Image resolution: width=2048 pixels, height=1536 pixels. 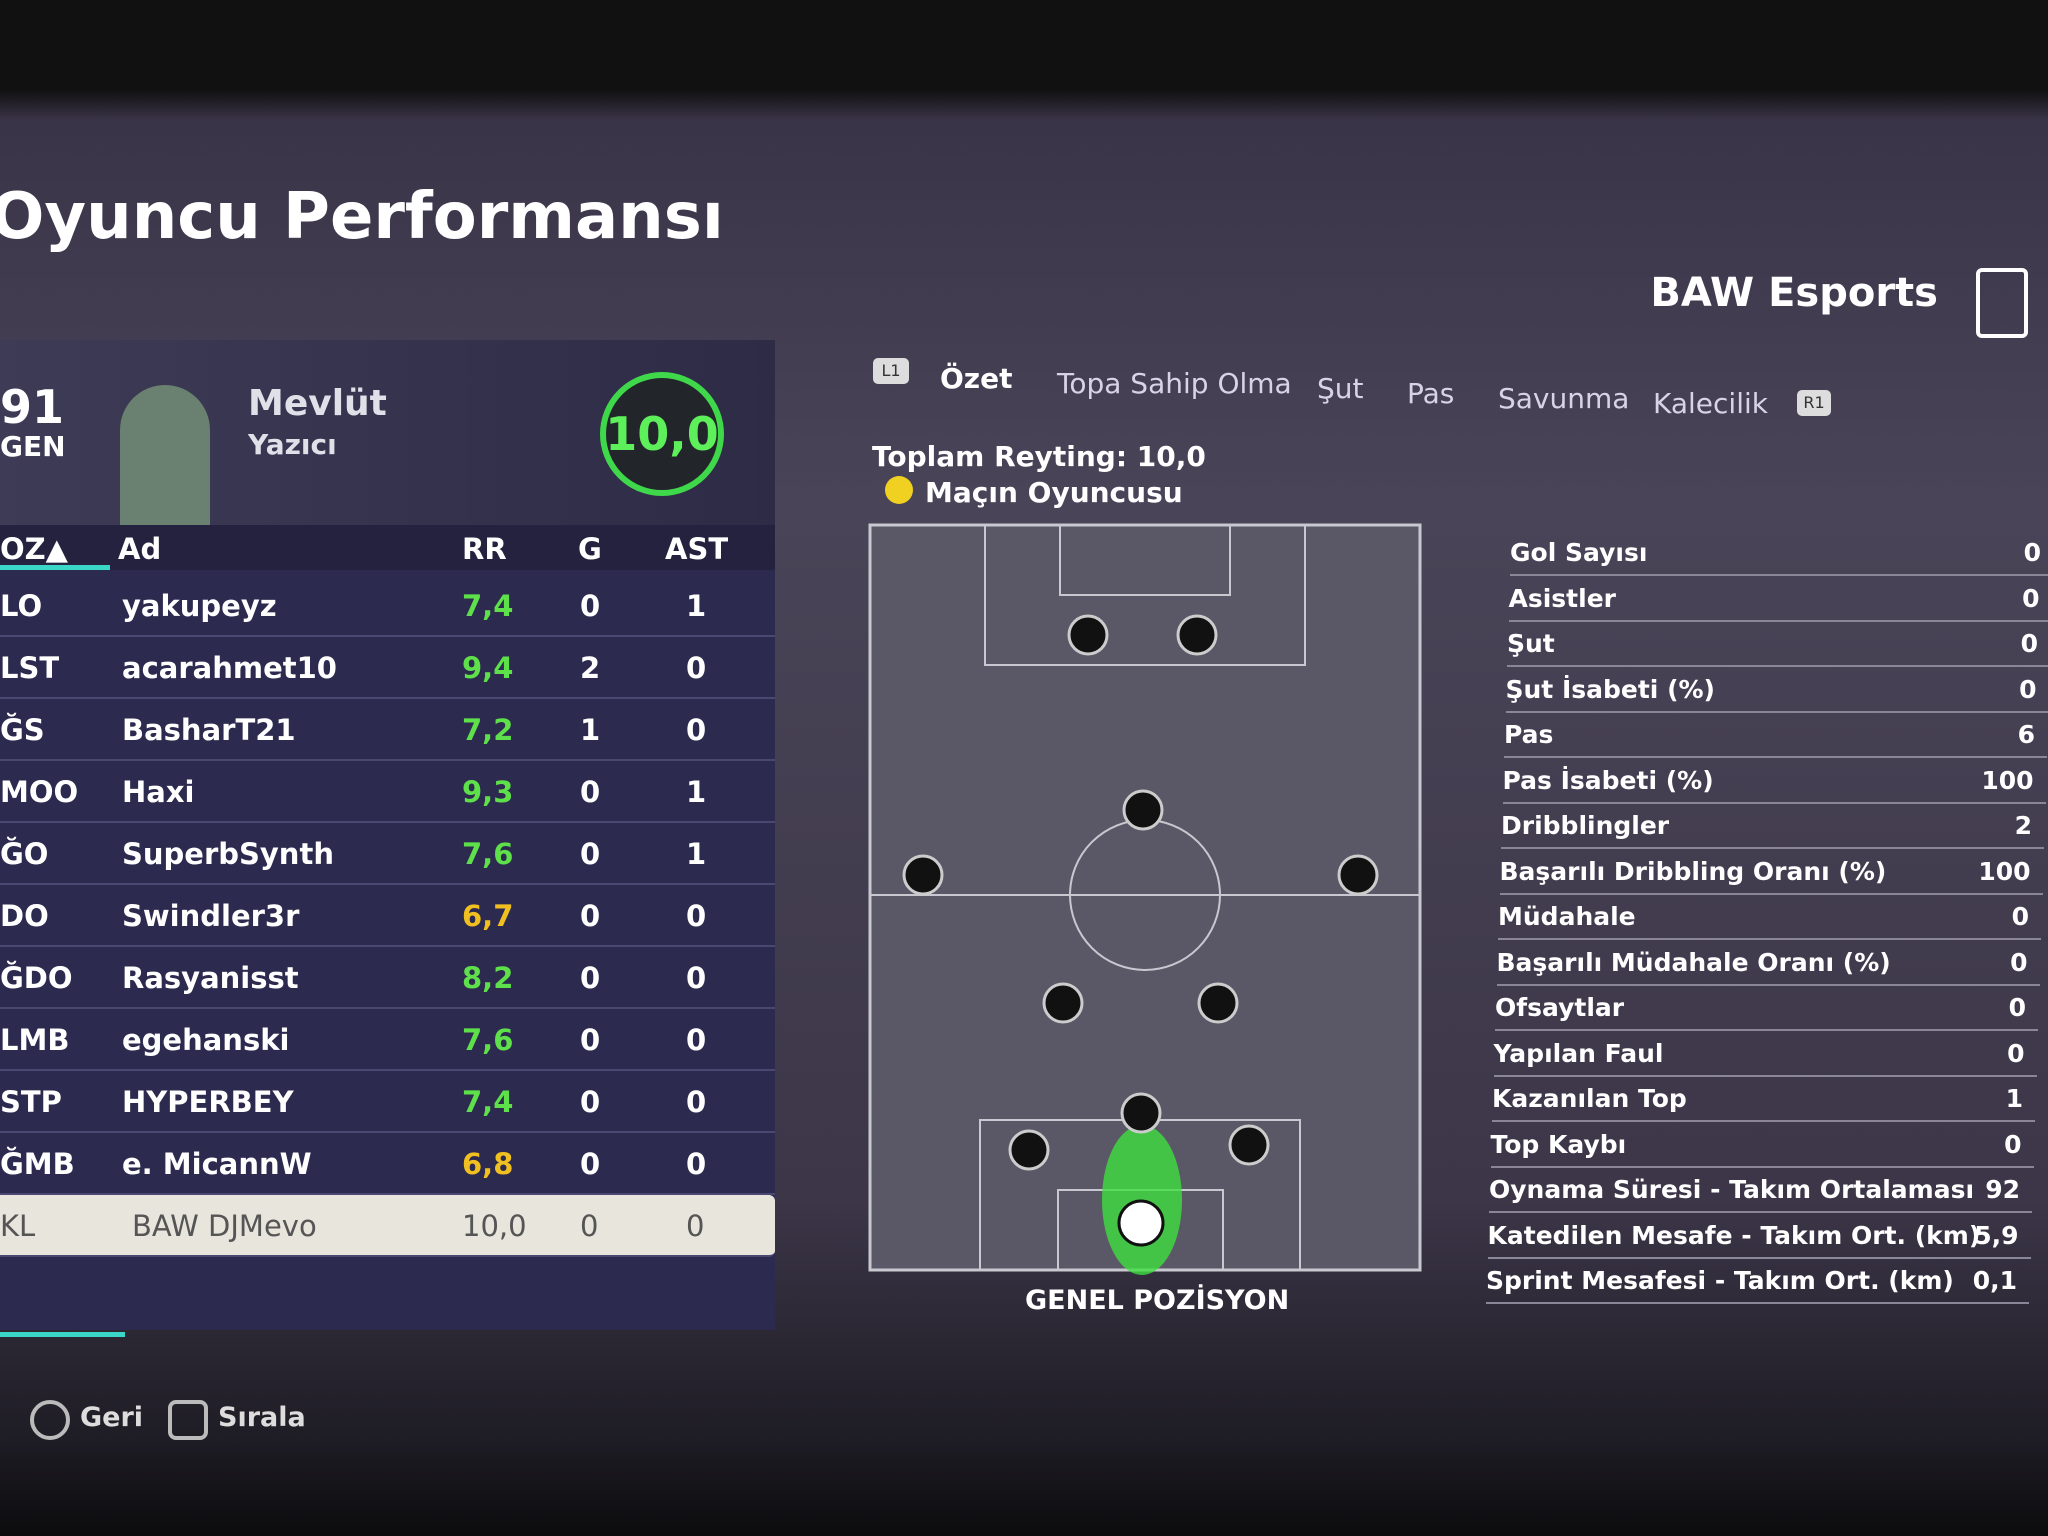 I want to click on match-rating: 7,6, so click(x=488, y=854).